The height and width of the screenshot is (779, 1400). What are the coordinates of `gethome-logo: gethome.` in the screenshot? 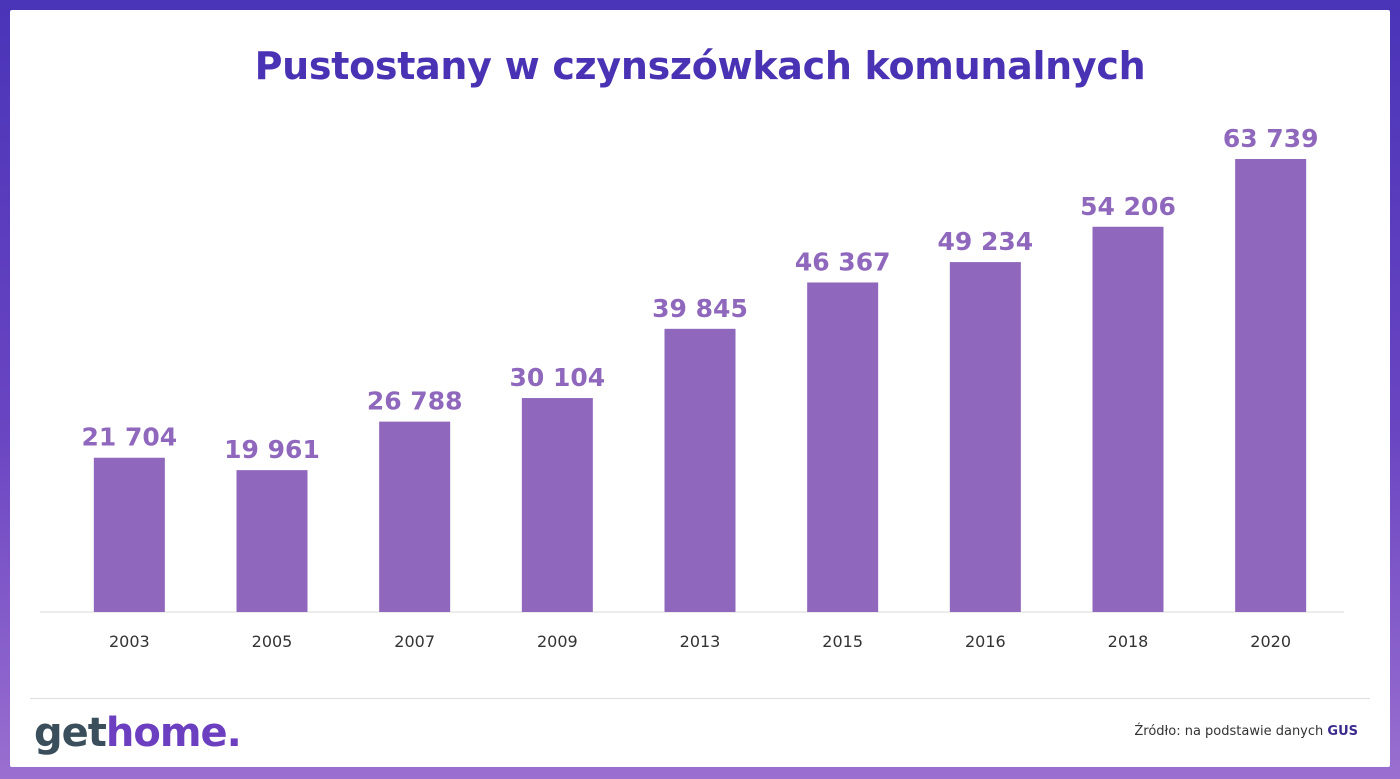 It's located at (138, 733).